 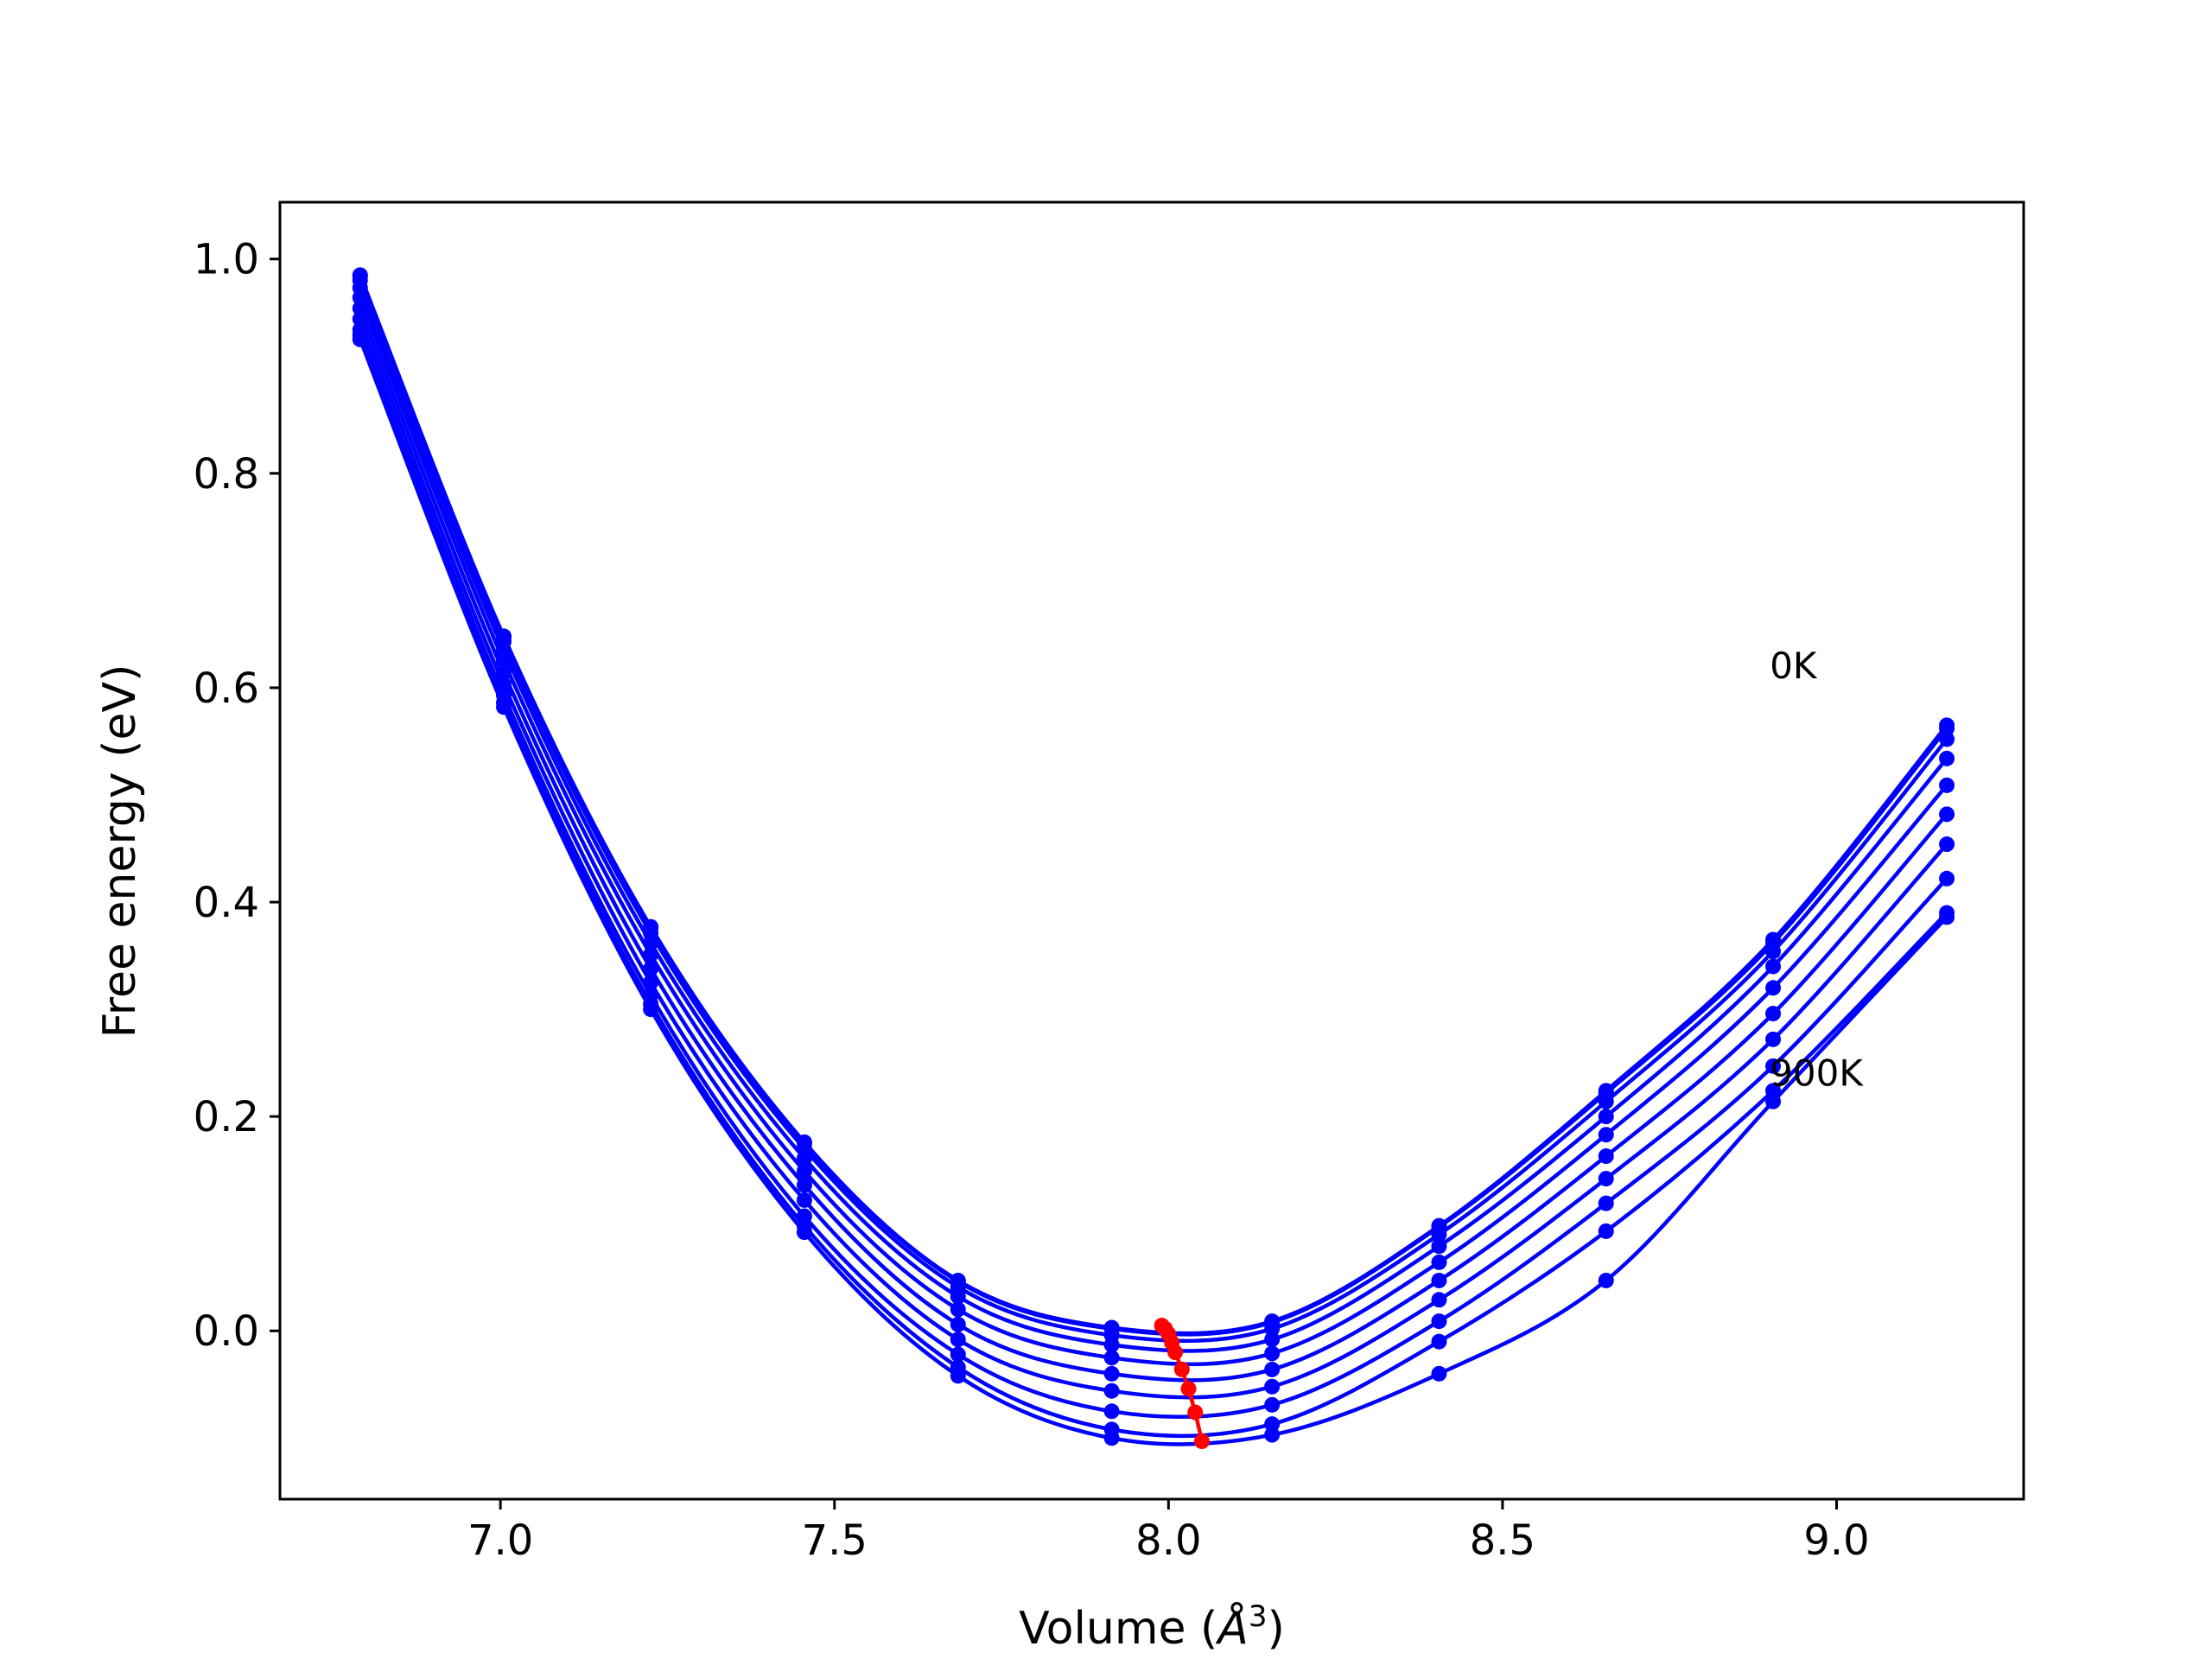 I want to click on y-tick-label: 0.6, so click(x=226, y=688).